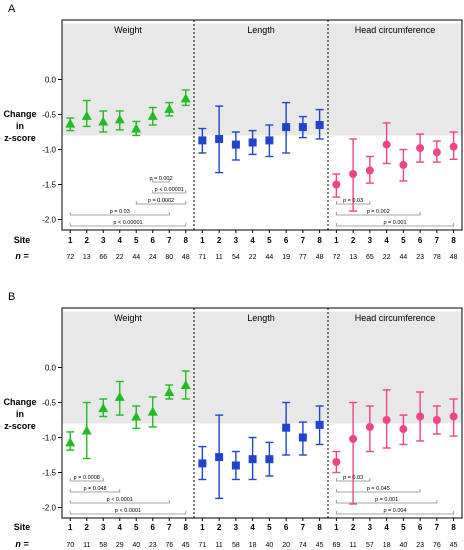 This screenshot has height=550, width=464. Describe the element at coordinates (378, 489) in the screenshot. I see `p-value-label: p = 0.045` at that location.